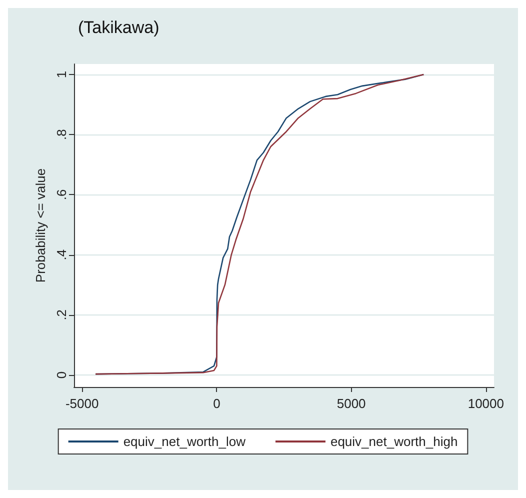 Image resolution: width=526 pixels, height=498 pixels. Describe the element at coordinates (184, 441) in the screenshot. I see `legend-label: equiv_net_worth_low` at that location.